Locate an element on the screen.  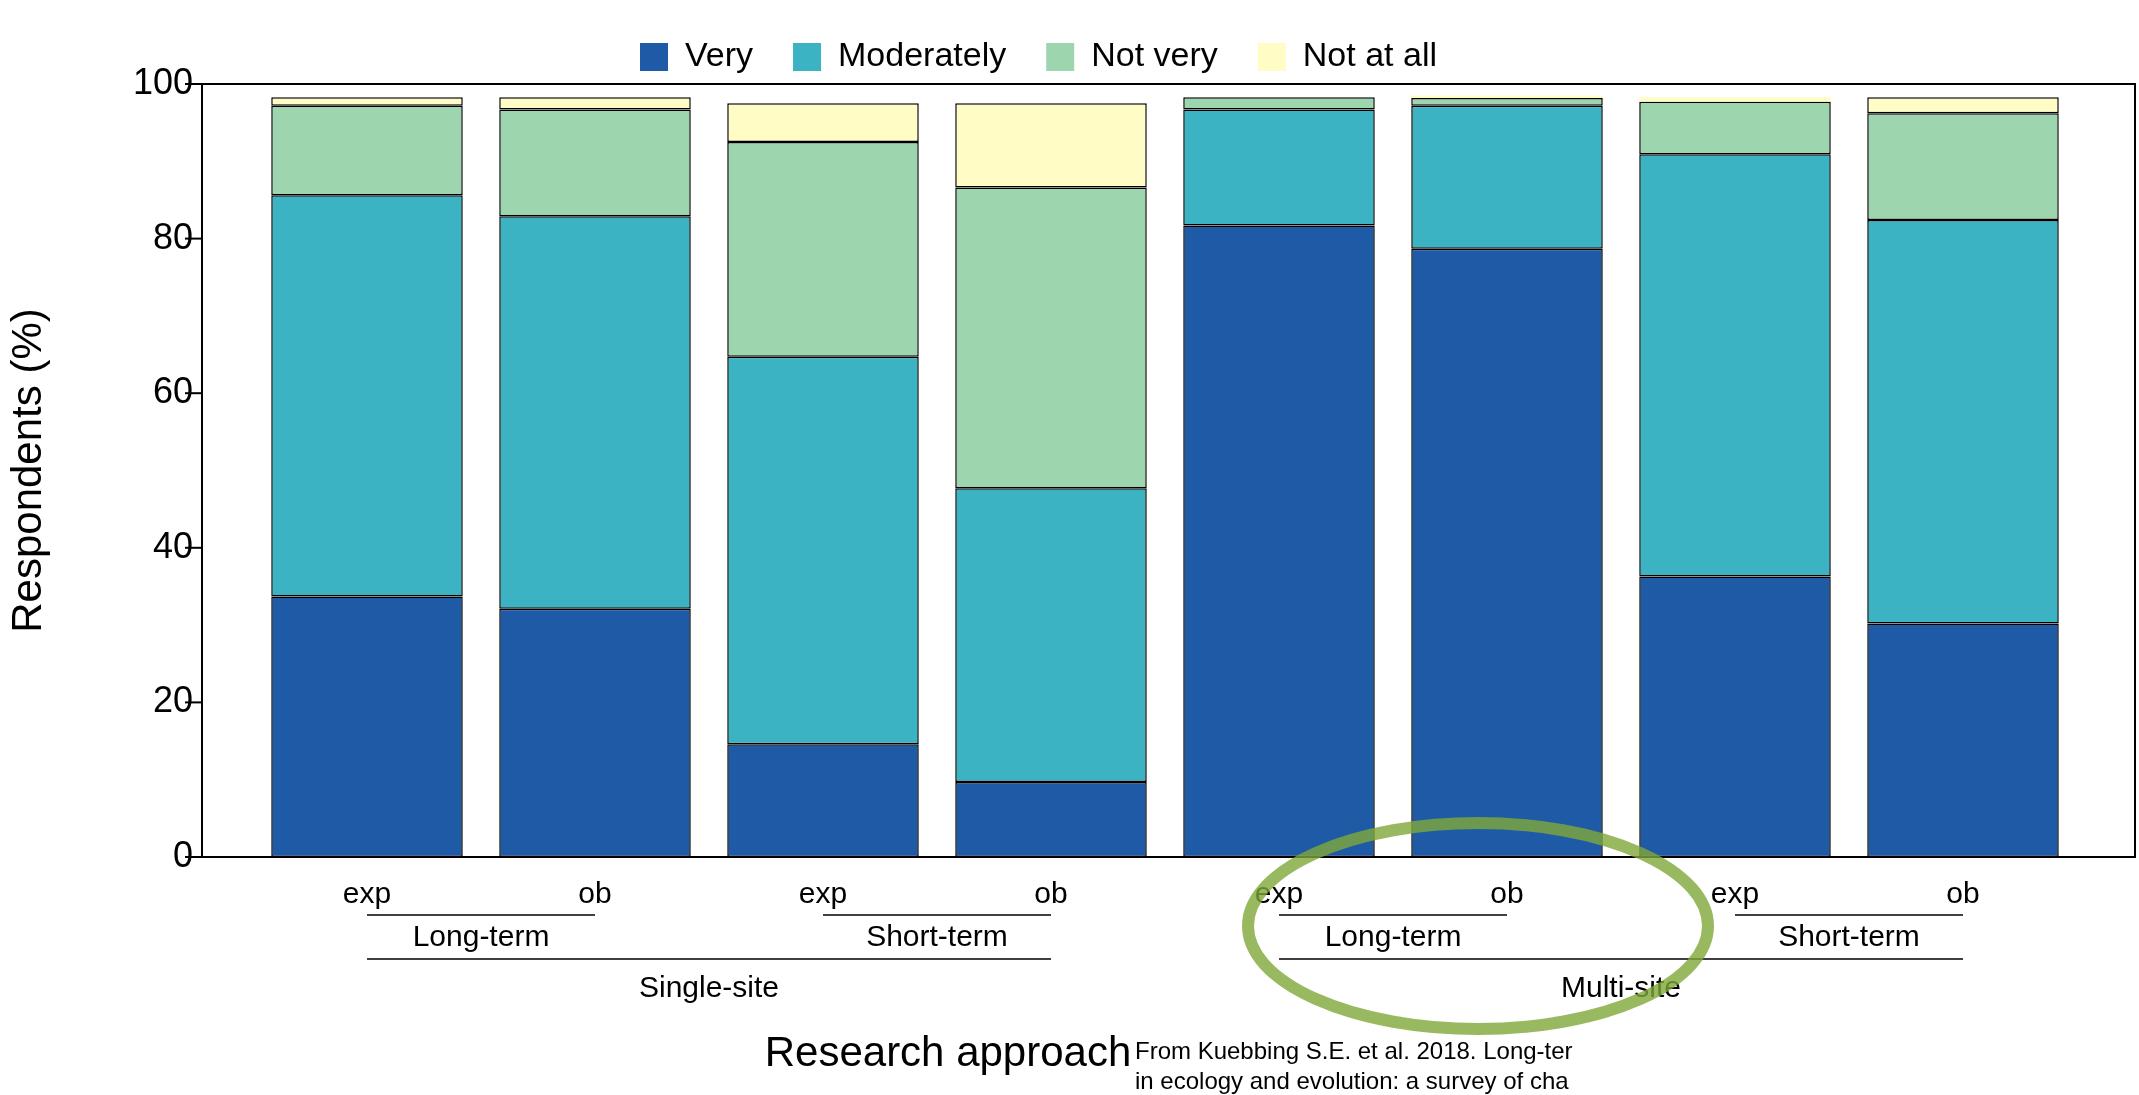
legend-label: Not at all is located at coordinates (1370, 54).